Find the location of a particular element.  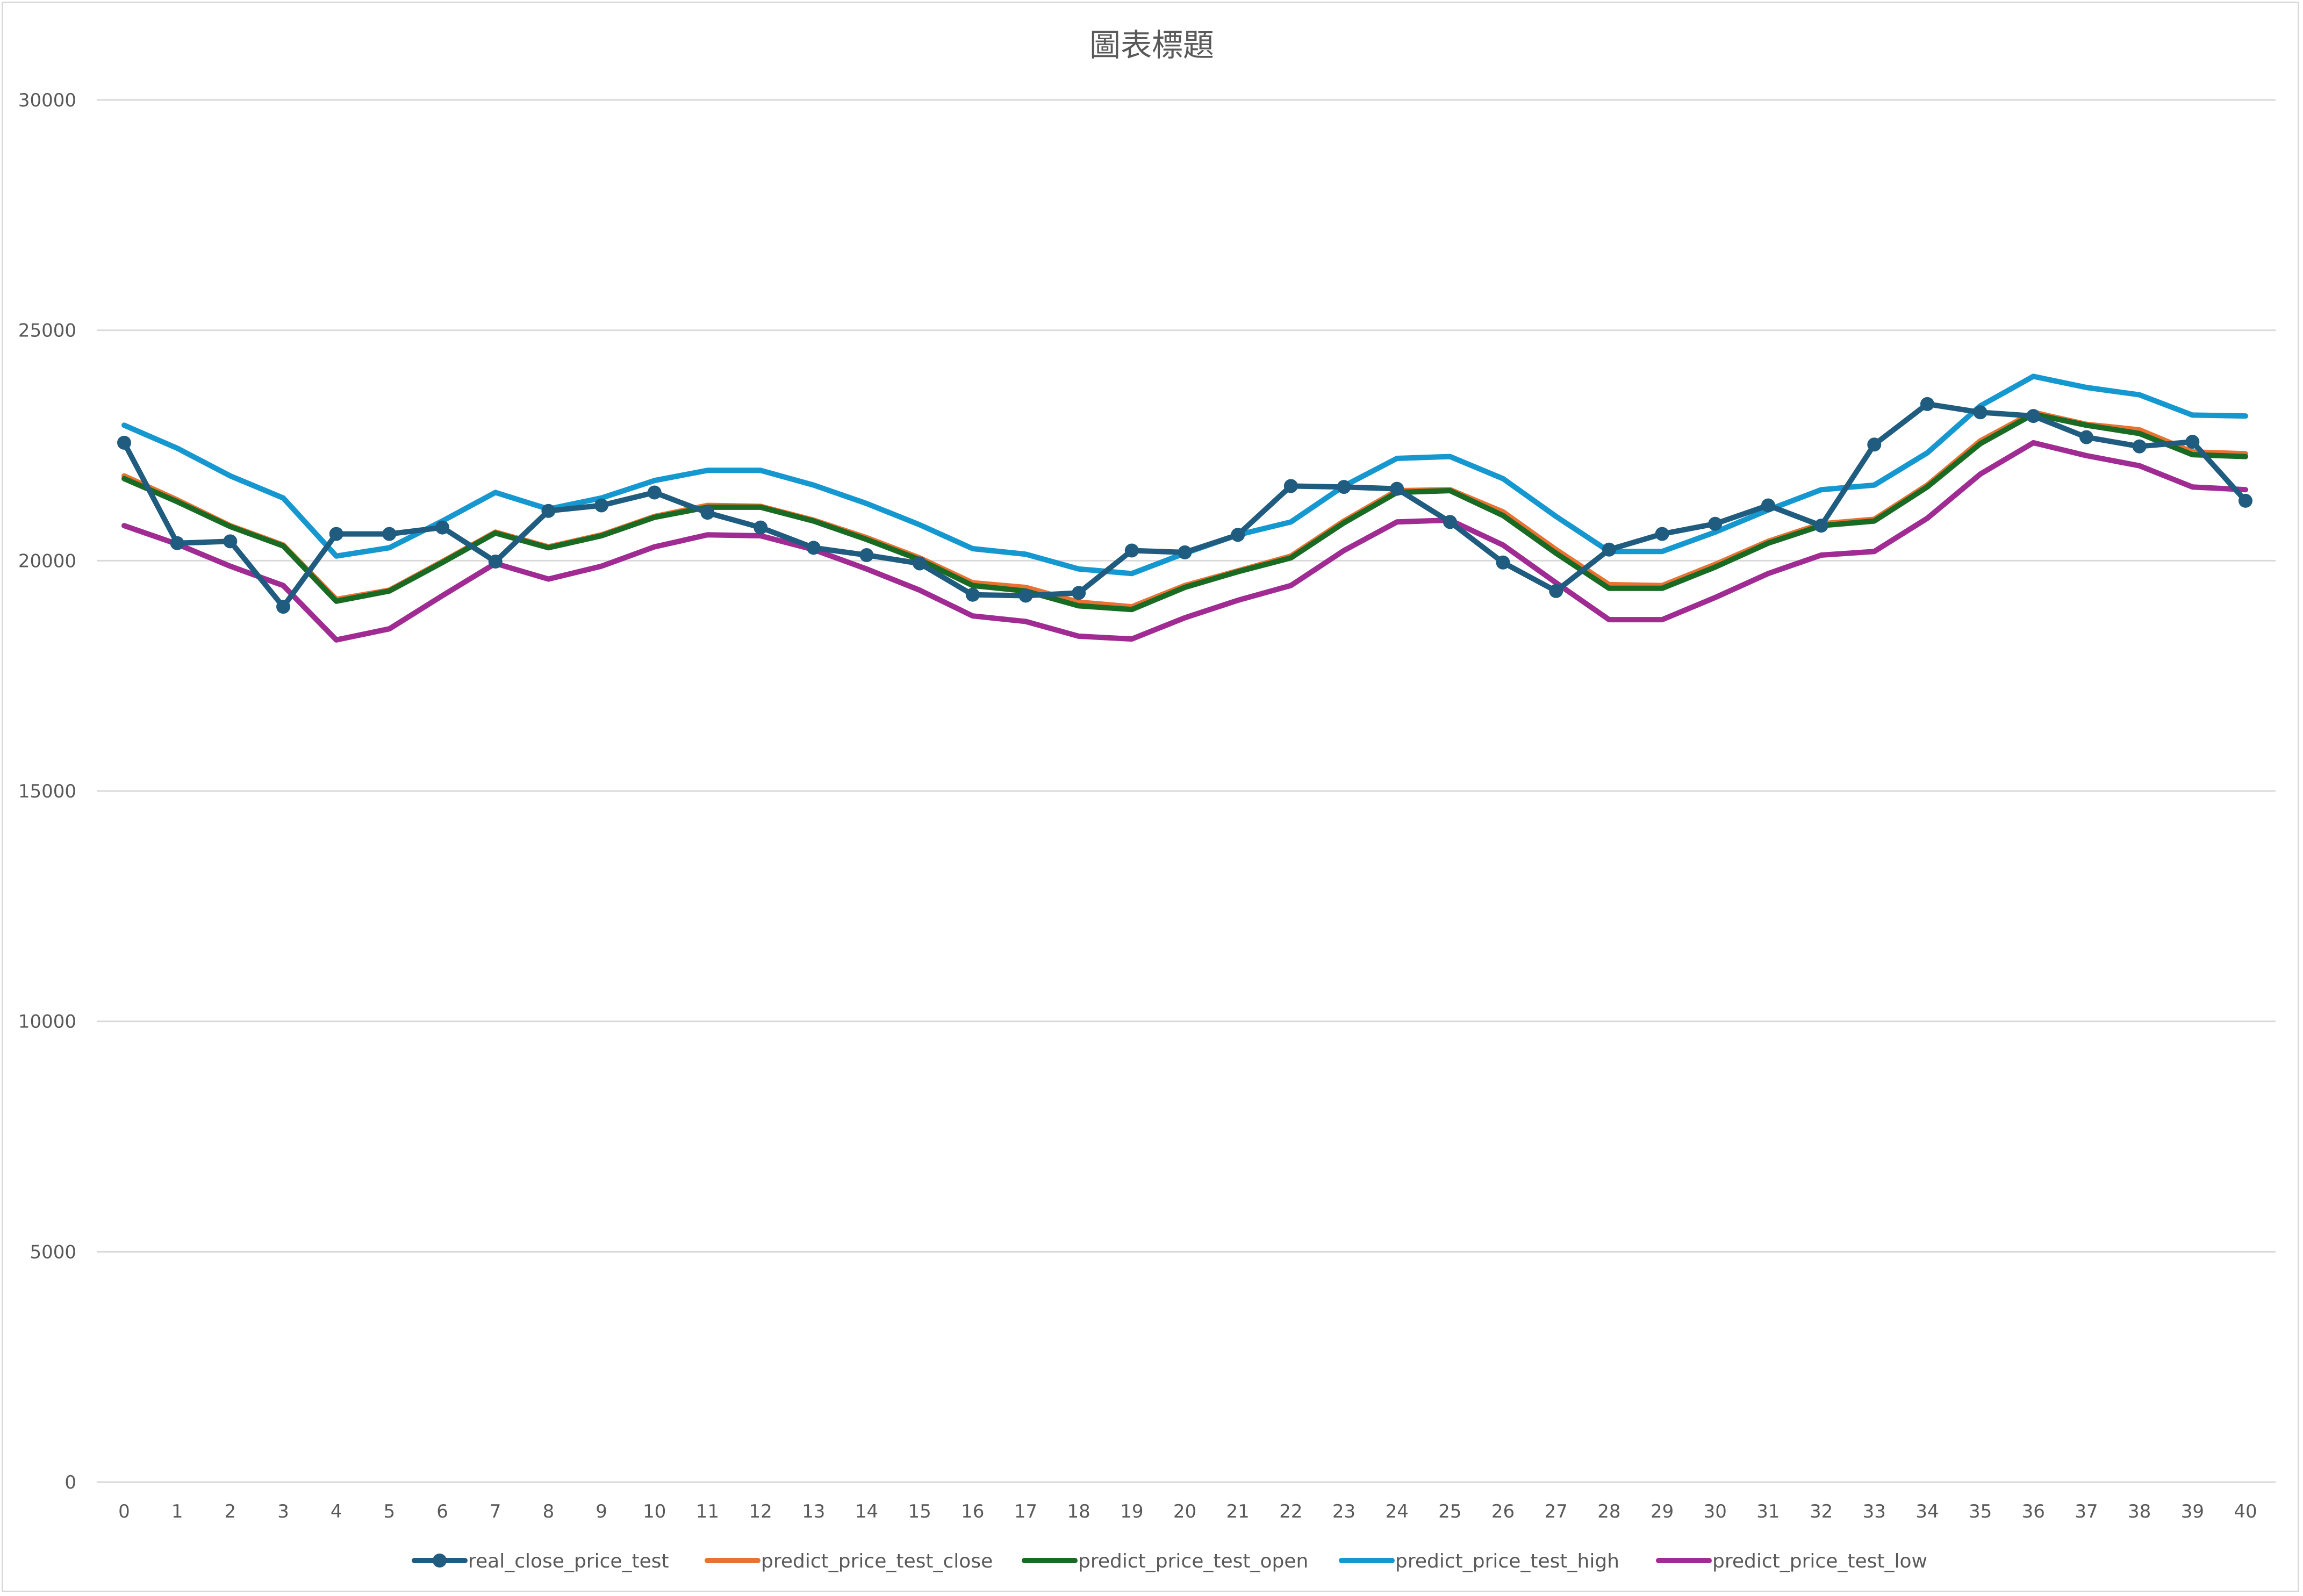

x-tick-label: 40 is located at coordinates (2245, 1511).